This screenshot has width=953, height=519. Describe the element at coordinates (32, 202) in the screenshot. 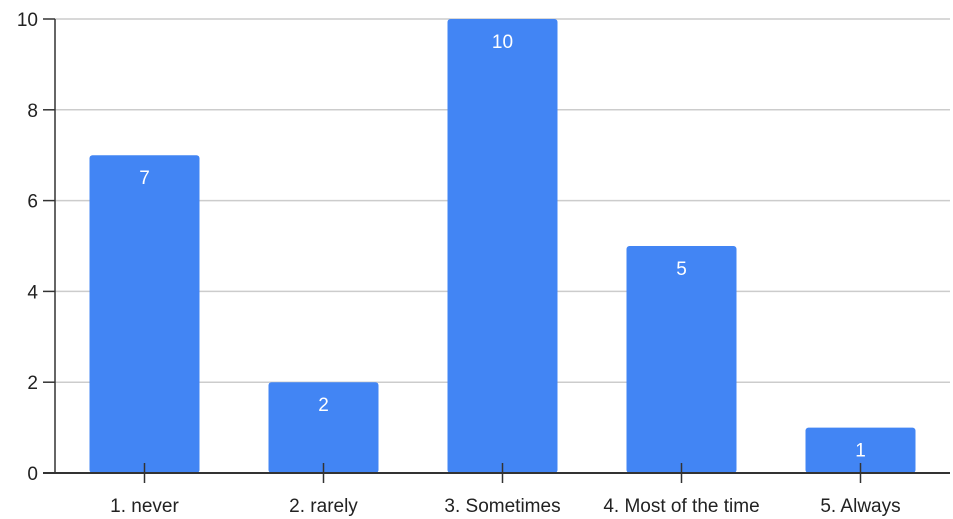

I see `y-tick-label: 6` at that location.